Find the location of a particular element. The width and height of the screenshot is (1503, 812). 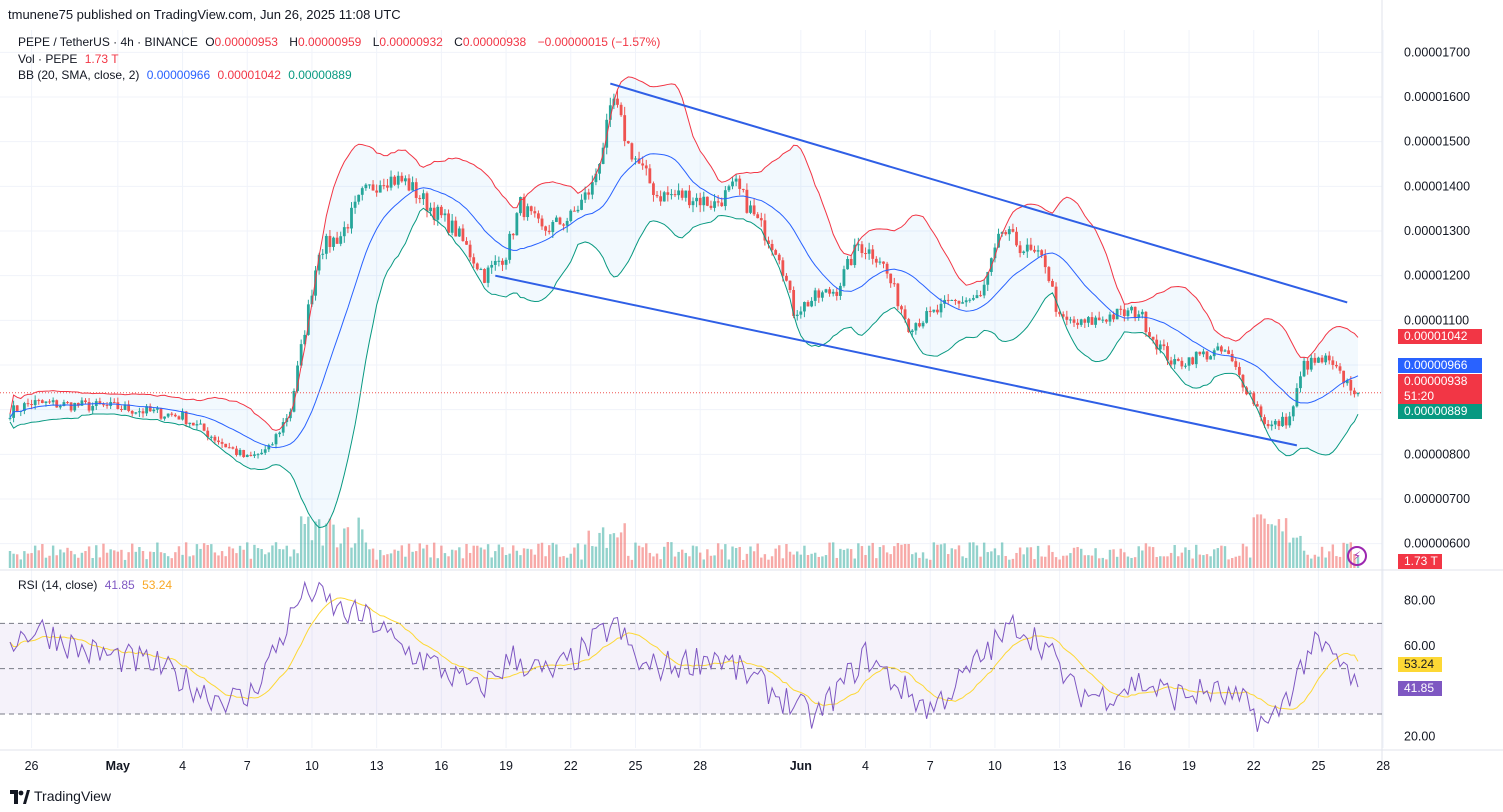

channel-upper-line is located at coordinates (979, 193).